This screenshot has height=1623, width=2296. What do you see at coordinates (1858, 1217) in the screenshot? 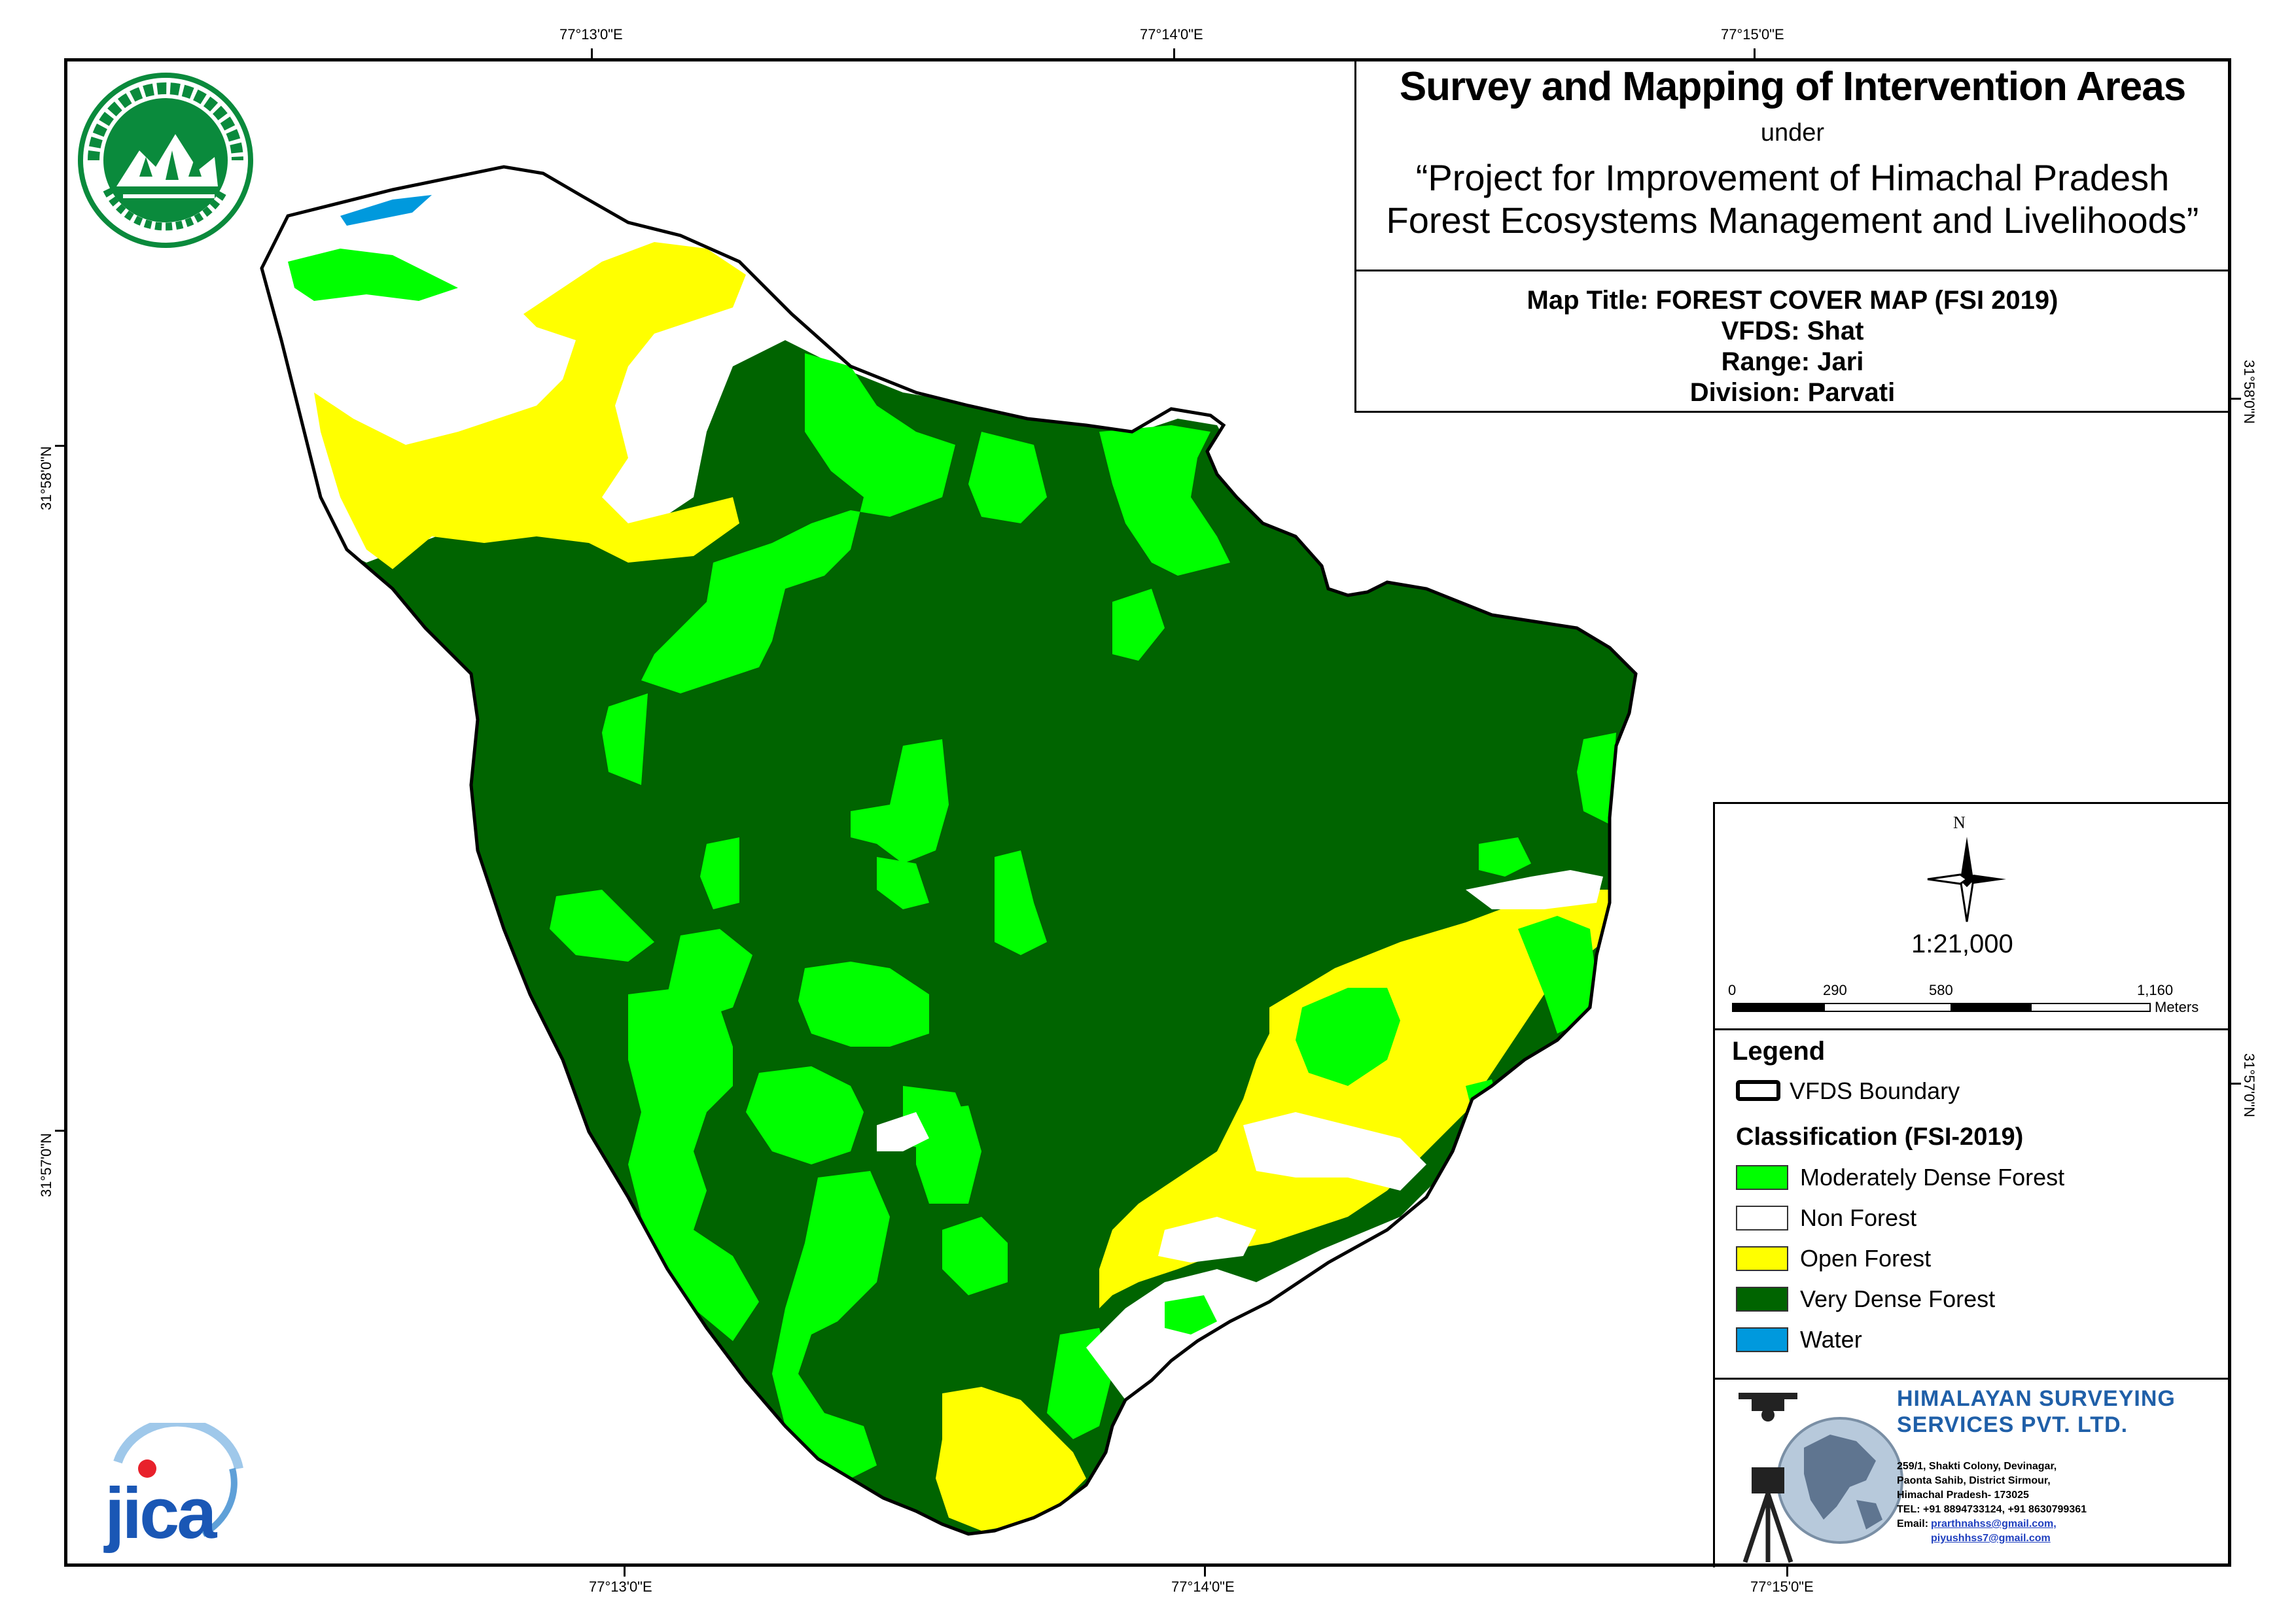
I see `legend-label-non-forest: Non Forest` at bounding box center [1858, 1217].